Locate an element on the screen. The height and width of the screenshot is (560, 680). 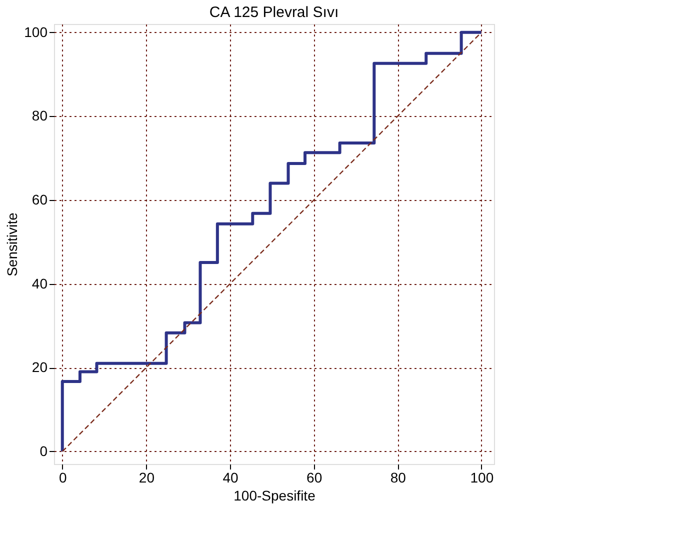
x-tick-label: 40 is located at coordinates (230, 478).